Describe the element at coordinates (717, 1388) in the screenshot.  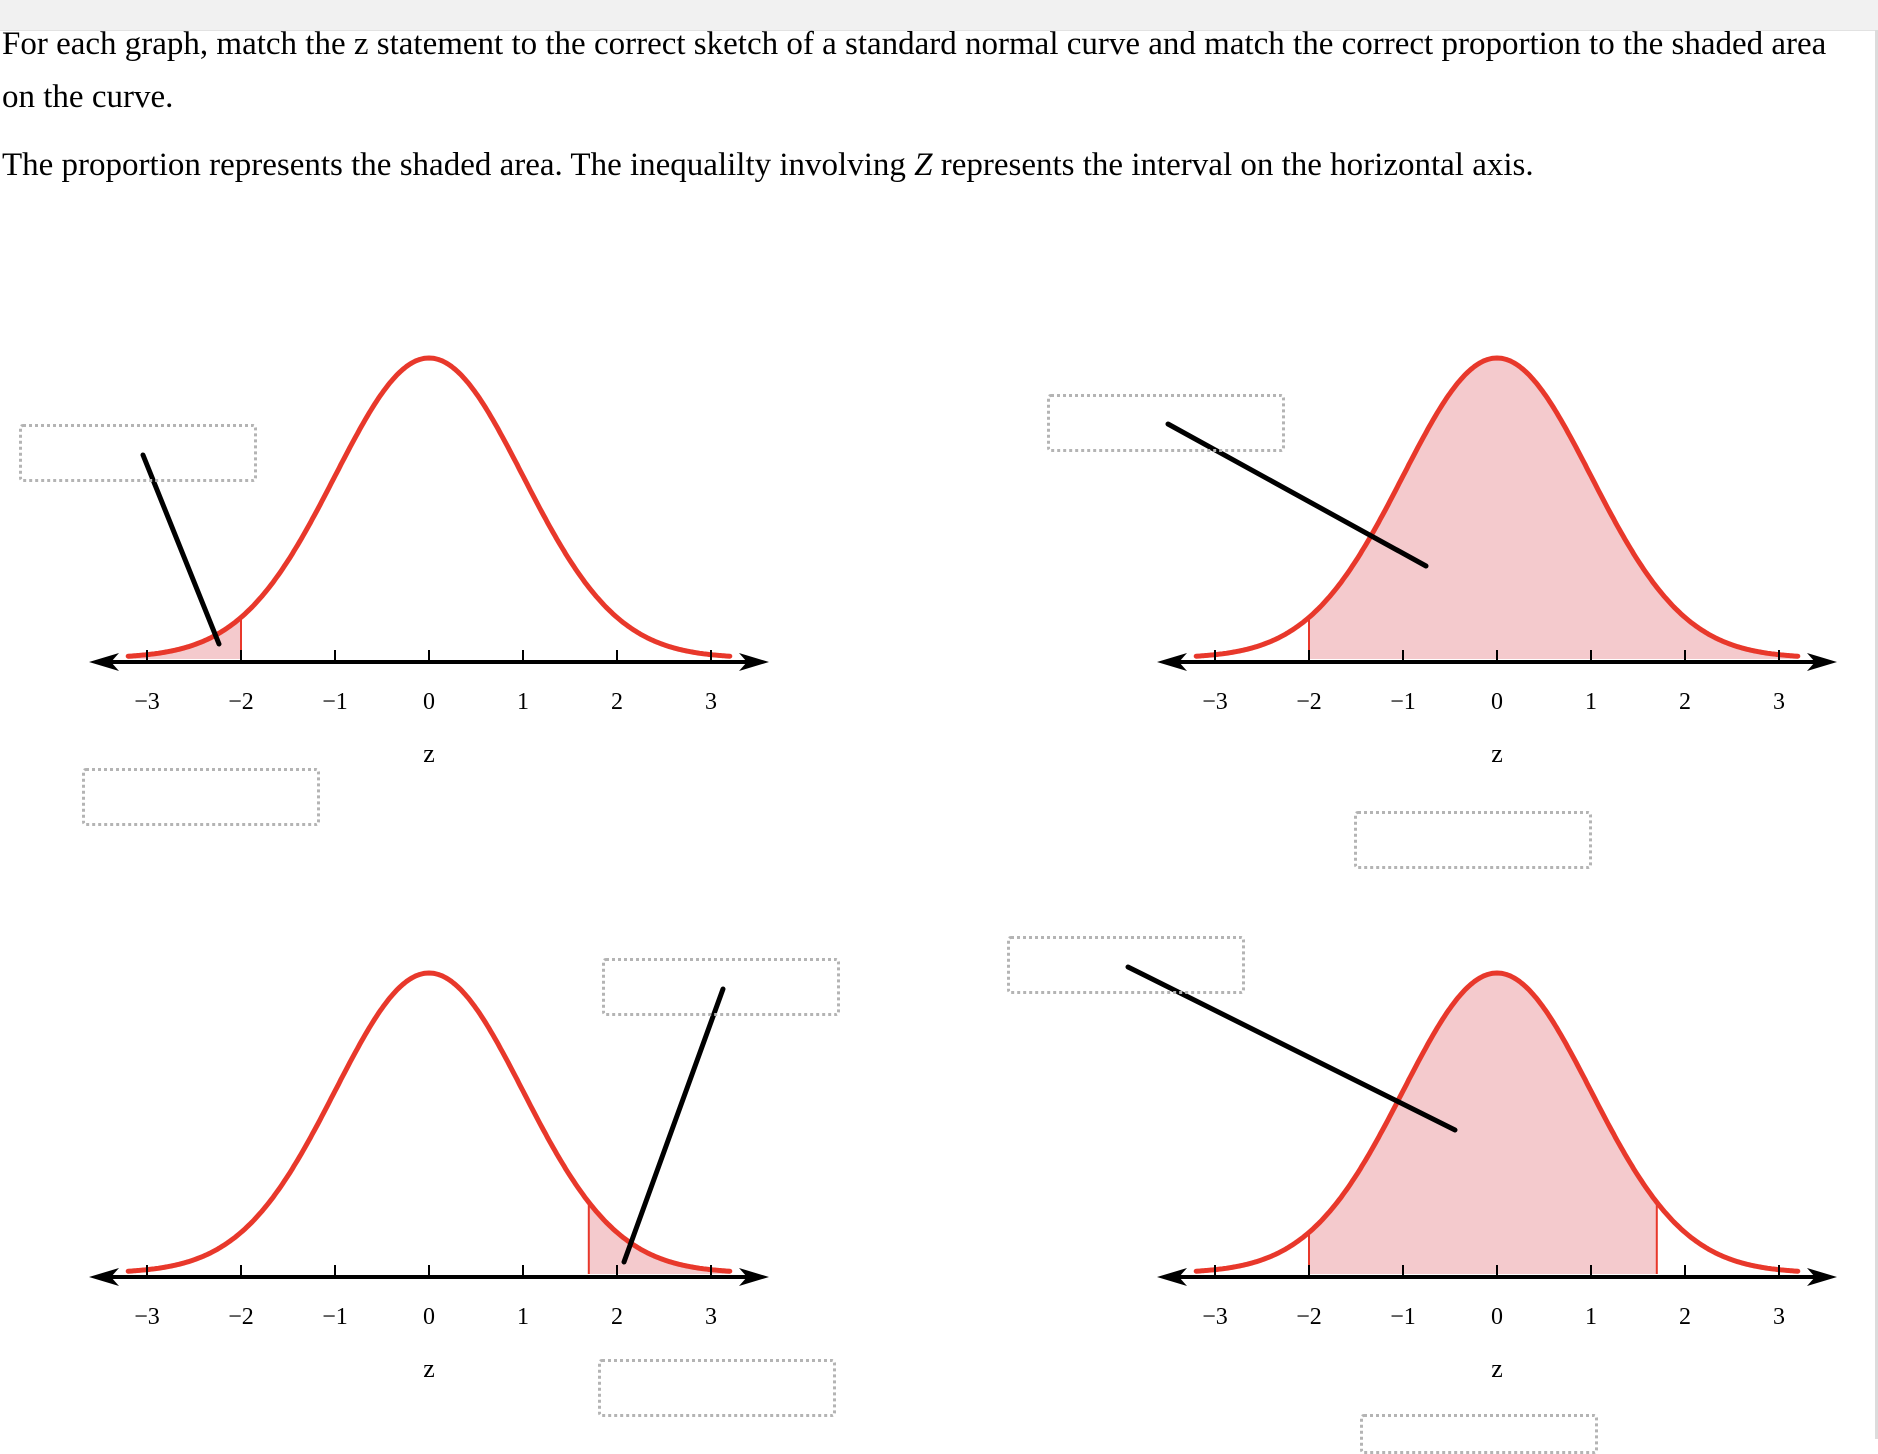
I see `drop-target-bottom-left-proportion` at that location.